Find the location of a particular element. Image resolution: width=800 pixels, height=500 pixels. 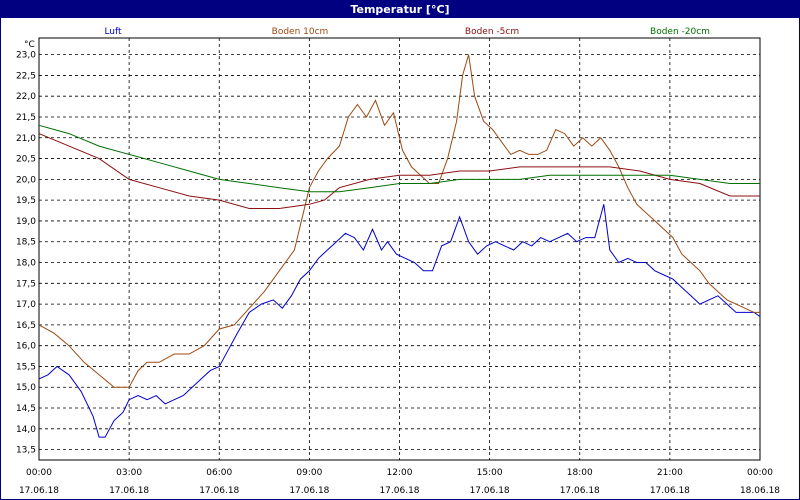

y-tick-label: 17,5 is located at coordinates (26, 284).